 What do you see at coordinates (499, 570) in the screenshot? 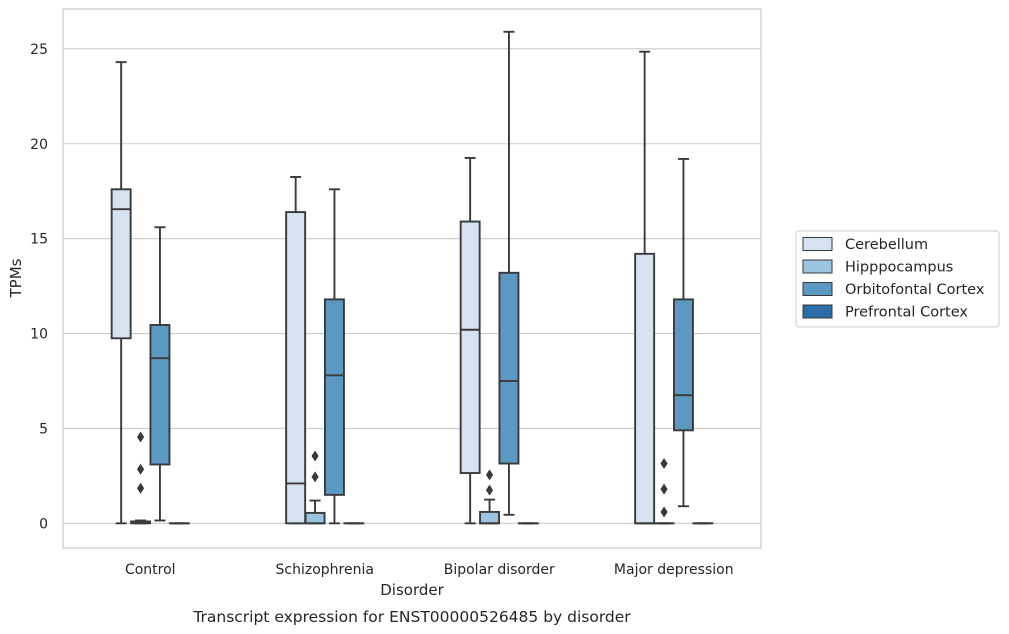
I see `x-tick-label: Bipolar disorder` at bounding box center [499, 570].